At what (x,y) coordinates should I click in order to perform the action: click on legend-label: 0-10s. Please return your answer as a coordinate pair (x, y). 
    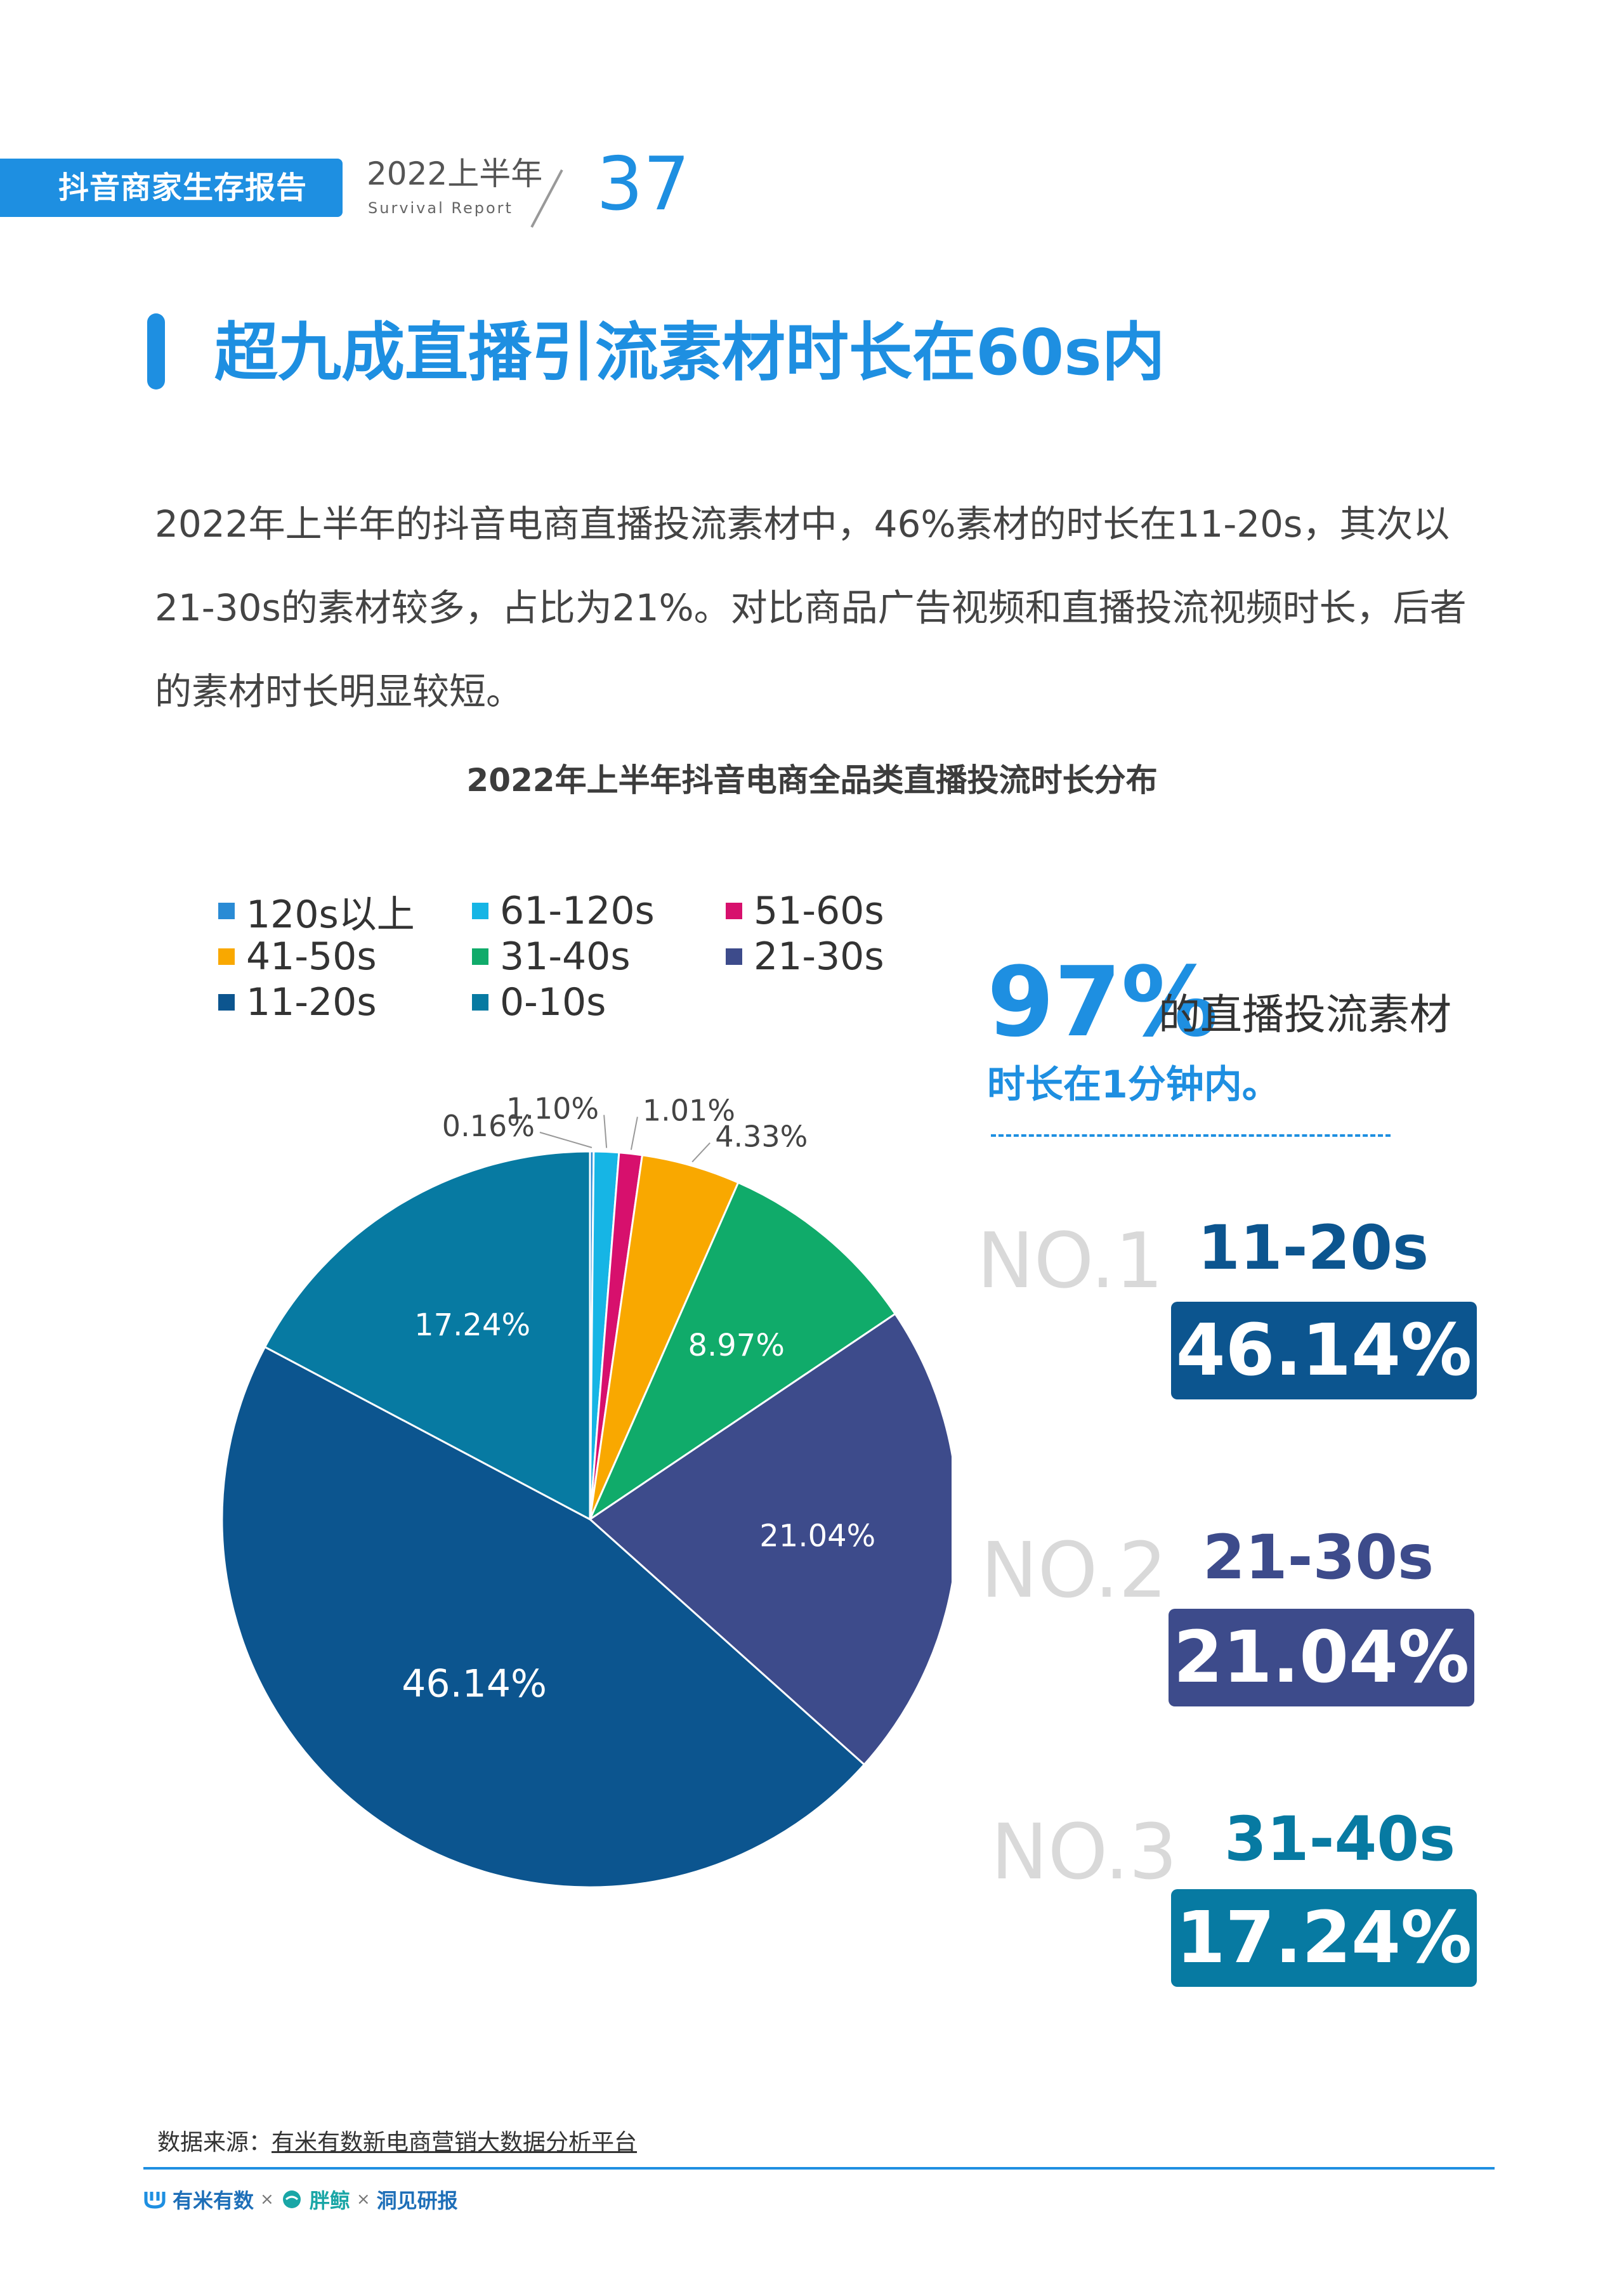
    Looking at the image, I should click on (553, 1002).